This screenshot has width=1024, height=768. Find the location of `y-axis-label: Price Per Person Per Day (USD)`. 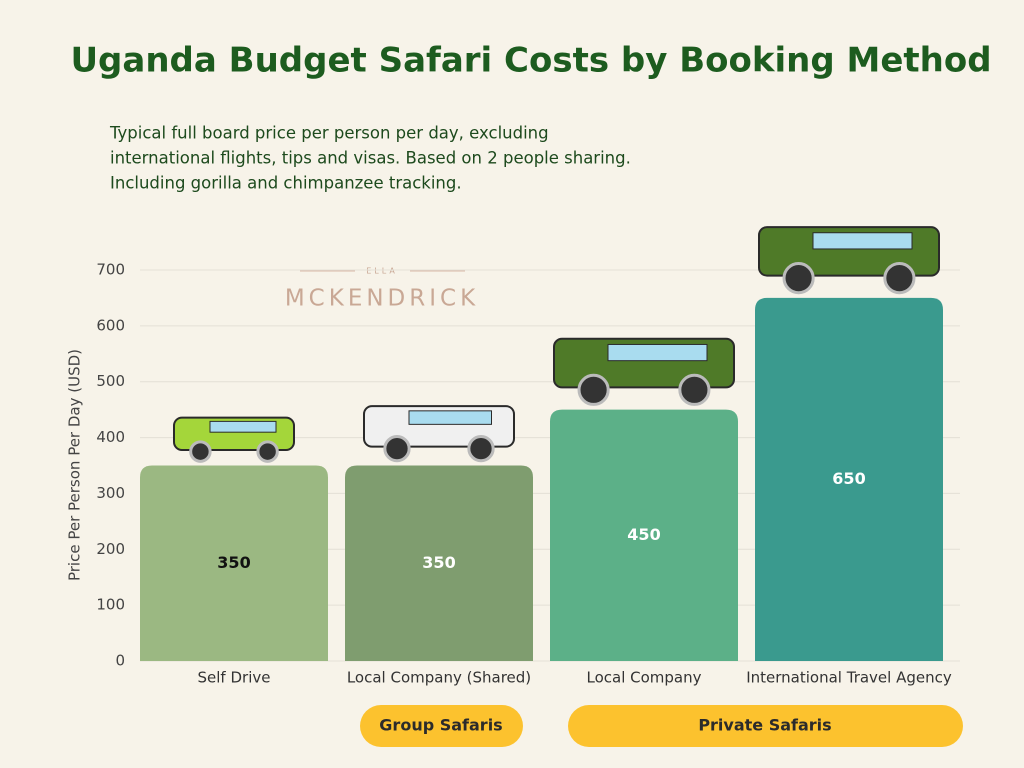

y-axis-label: Price Per Person Per Day (USD) is located at coordinates (75, 465).